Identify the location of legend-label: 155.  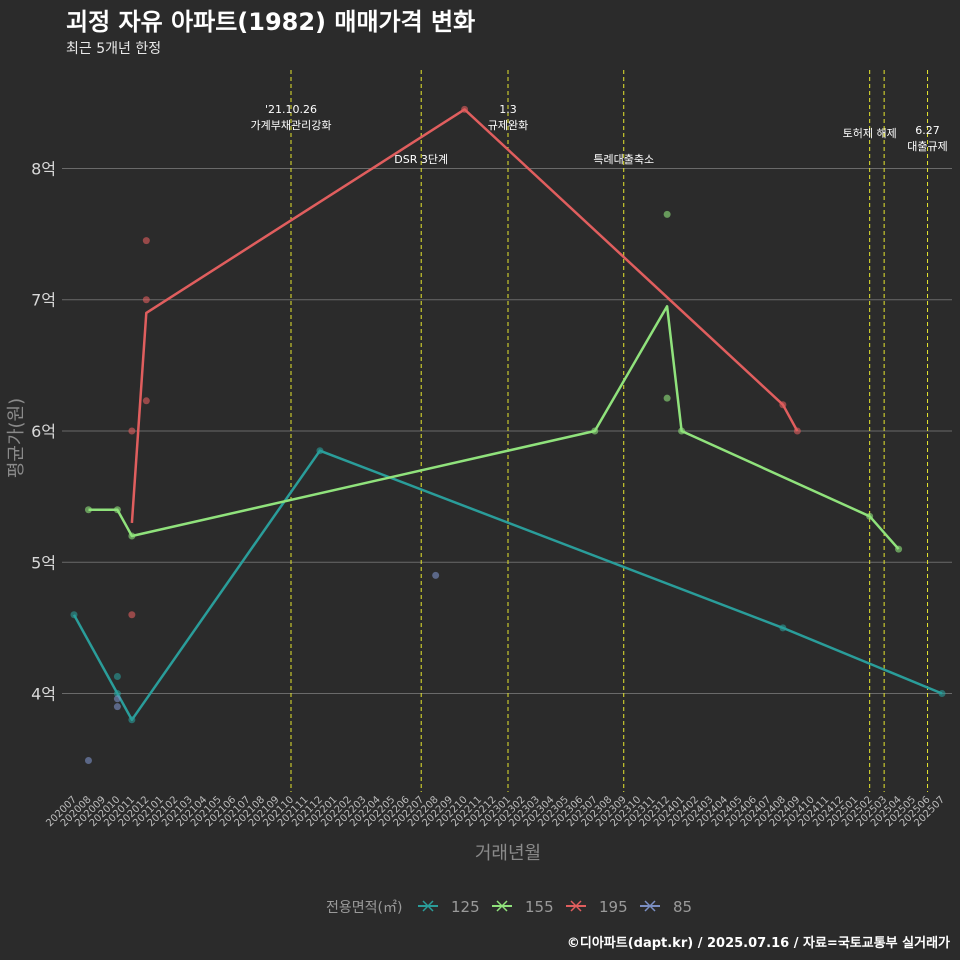
(539, 907).